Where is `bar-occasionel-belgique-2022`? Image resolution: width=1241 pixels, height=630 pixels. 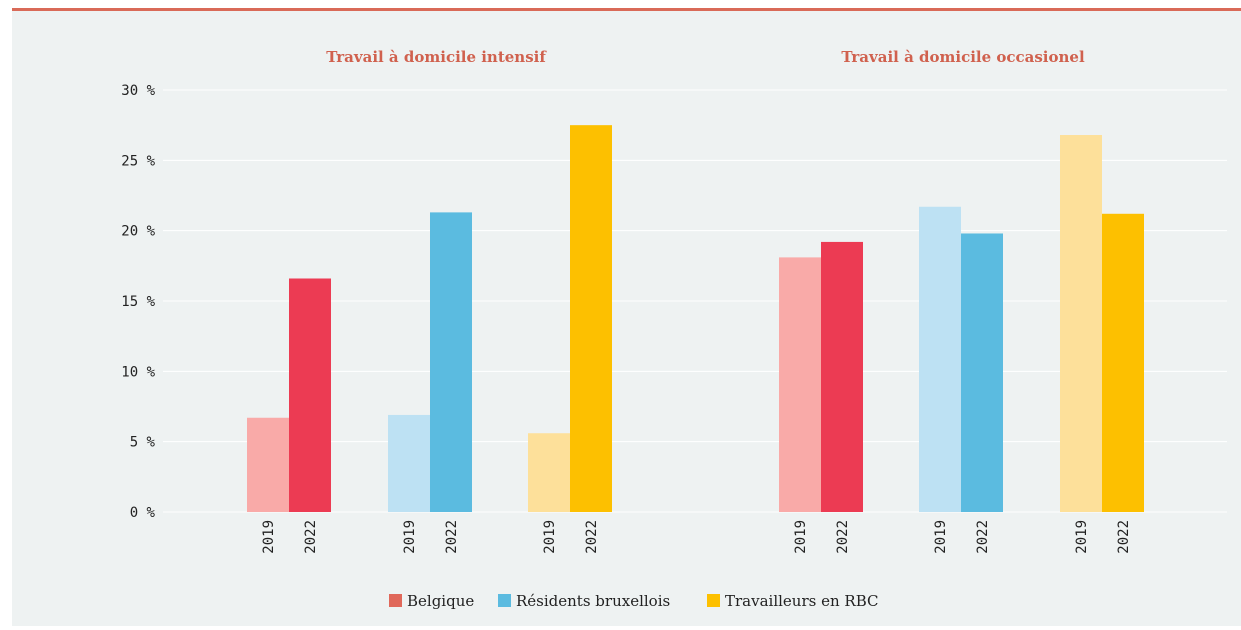 bar-occasionel-belgique-2022 is located at coordinates (842, 377).